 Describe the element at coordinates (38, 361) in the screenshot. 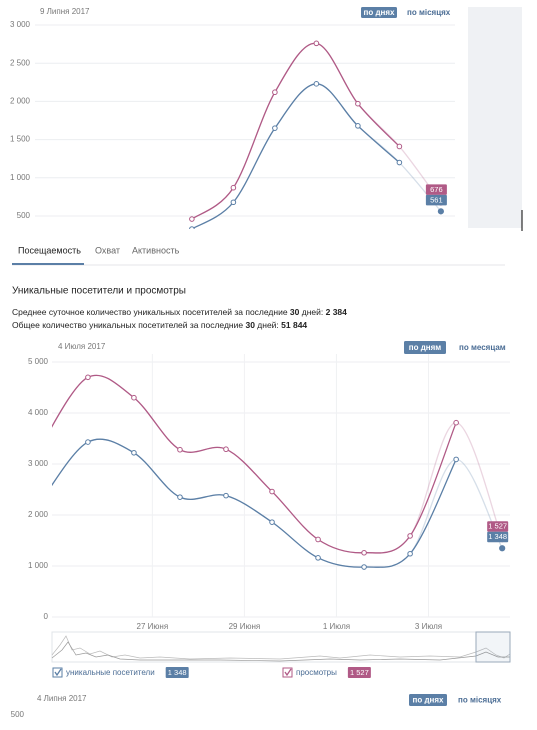

I see `y-tick-label: 5 000` at that location.